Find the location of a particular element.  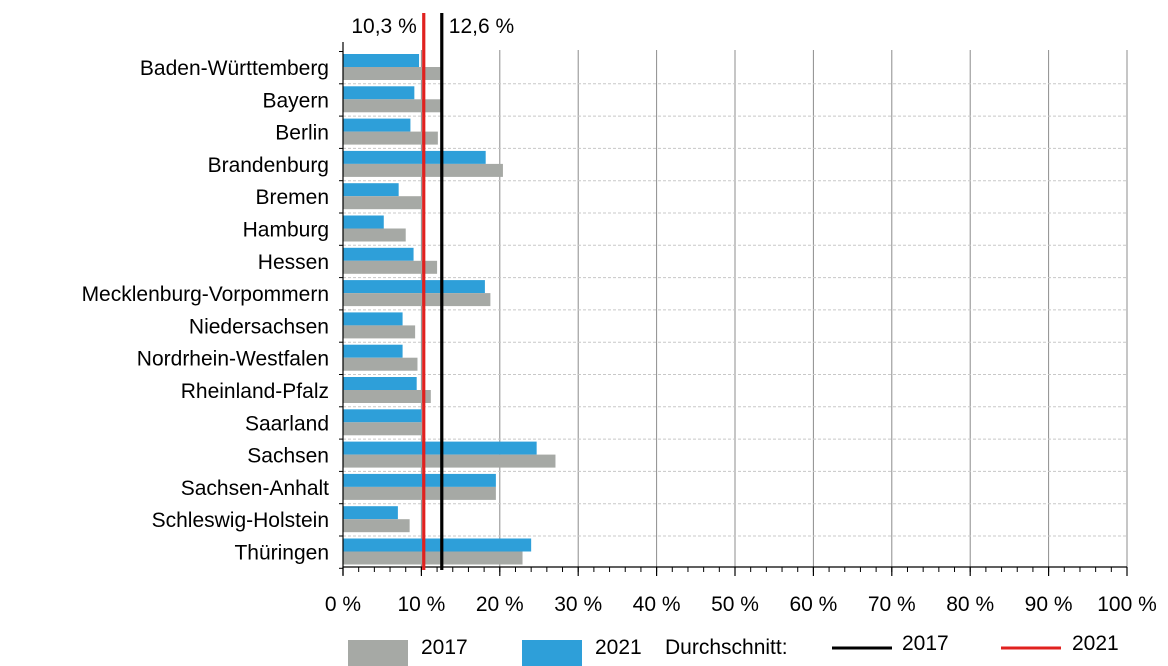

category-label: Mecklenburg-Vorpommern is located at coordinates (205, 294).